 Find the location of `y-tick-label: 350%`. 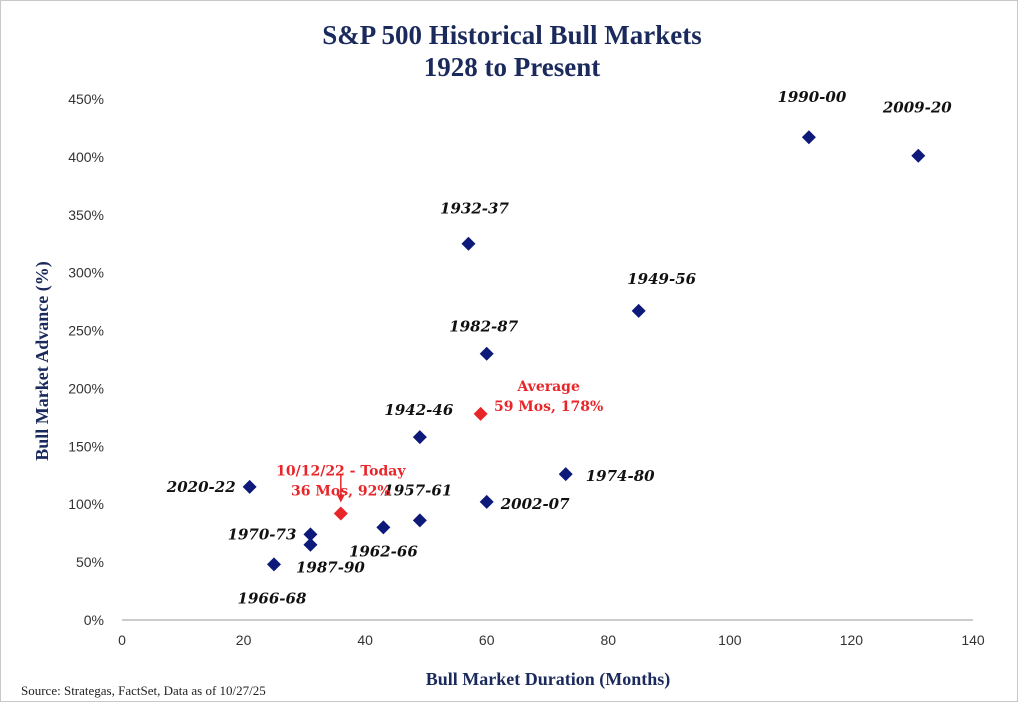

y-tick-label: 350% is located at coordinates (86, 215).